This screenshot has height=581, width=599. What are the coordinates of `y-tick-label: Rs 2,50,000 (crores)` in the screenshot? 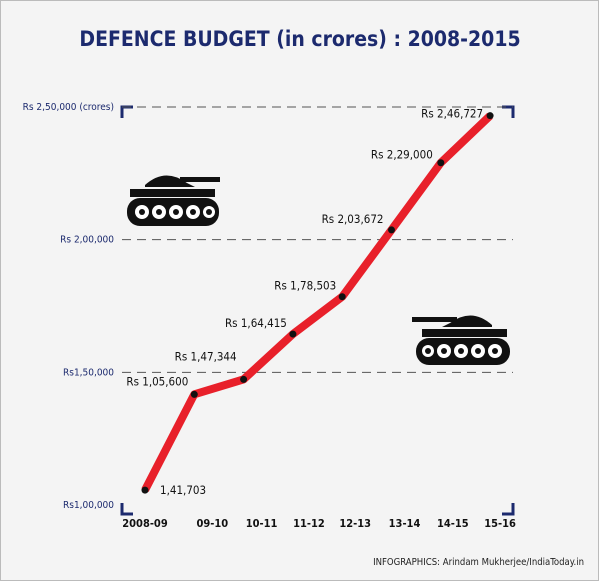 It's located at (68, 107).